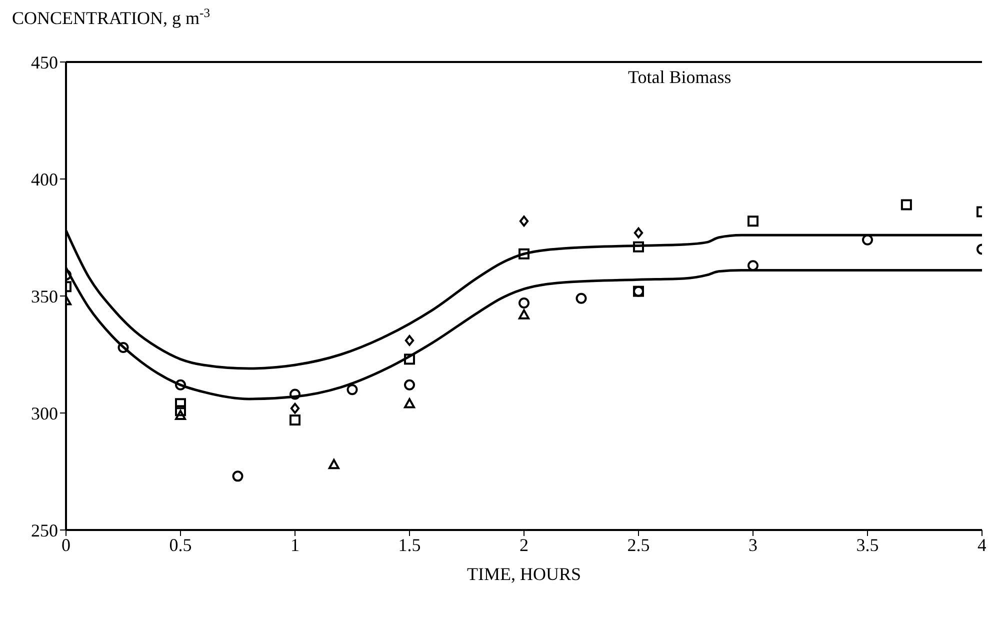 The image size is (994, 634). What do you see at coordinates (753, 544) in the screenshot?
I see `x-tick-label: 3` at bounding box center [753, 544].